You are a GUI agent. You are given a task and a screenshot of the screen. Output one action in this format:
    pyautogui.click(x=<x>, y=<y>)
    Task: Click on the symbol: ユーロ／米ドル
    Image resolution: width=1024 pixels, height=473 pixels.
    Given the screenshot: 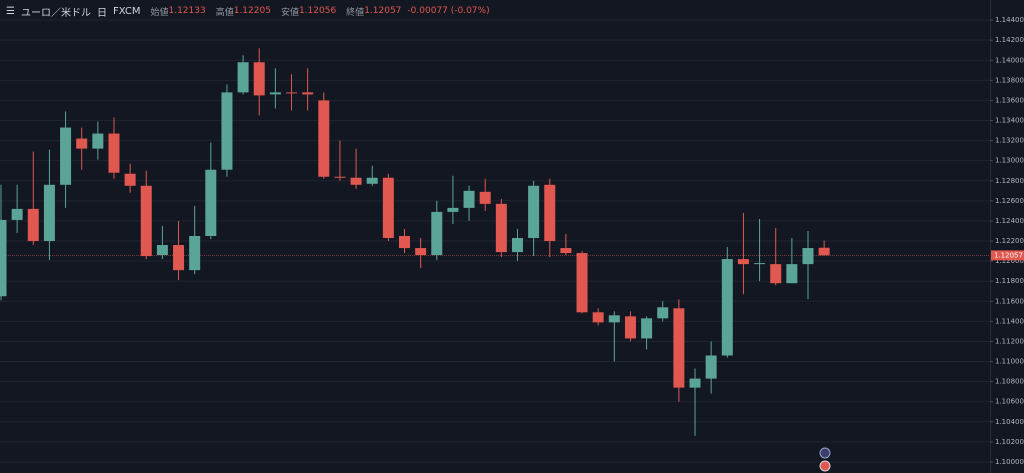 What is the action you would take?
    pyautogui.click(x=55, y=13)
    